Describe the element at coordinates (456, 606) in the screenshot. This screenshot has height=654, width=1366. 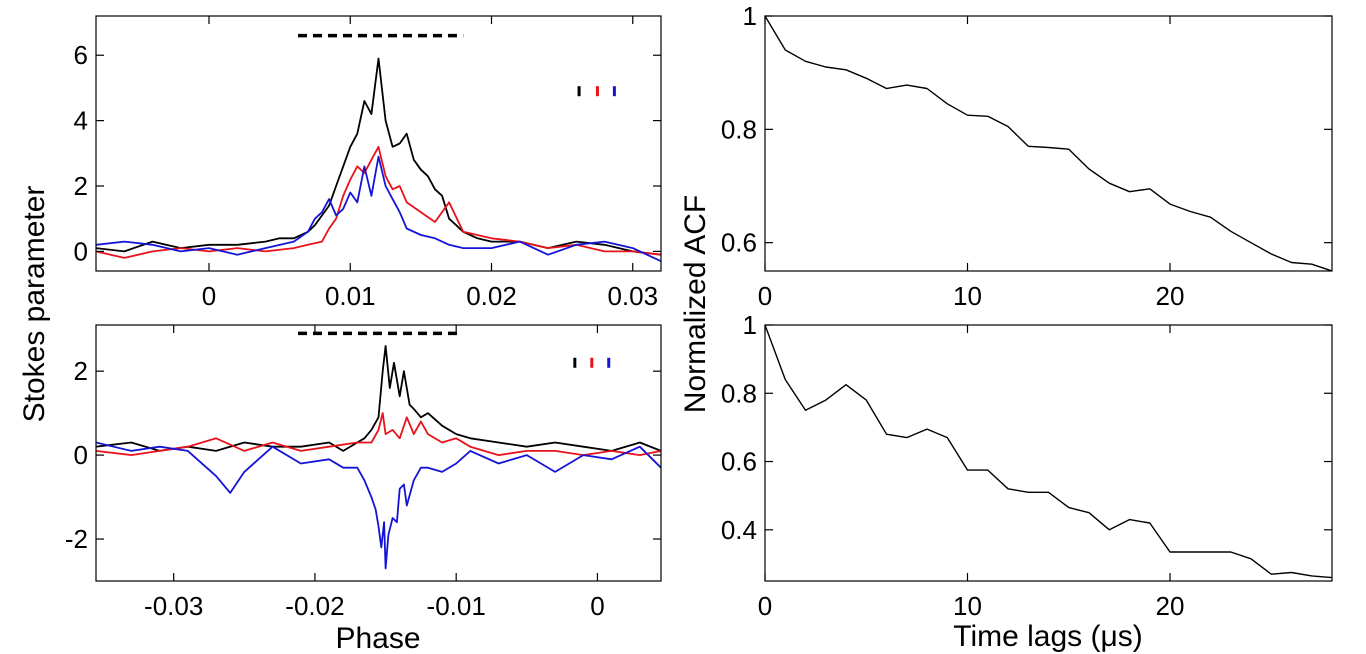
I see `stokes-bottom-xtick-label: -0.01` at that location.